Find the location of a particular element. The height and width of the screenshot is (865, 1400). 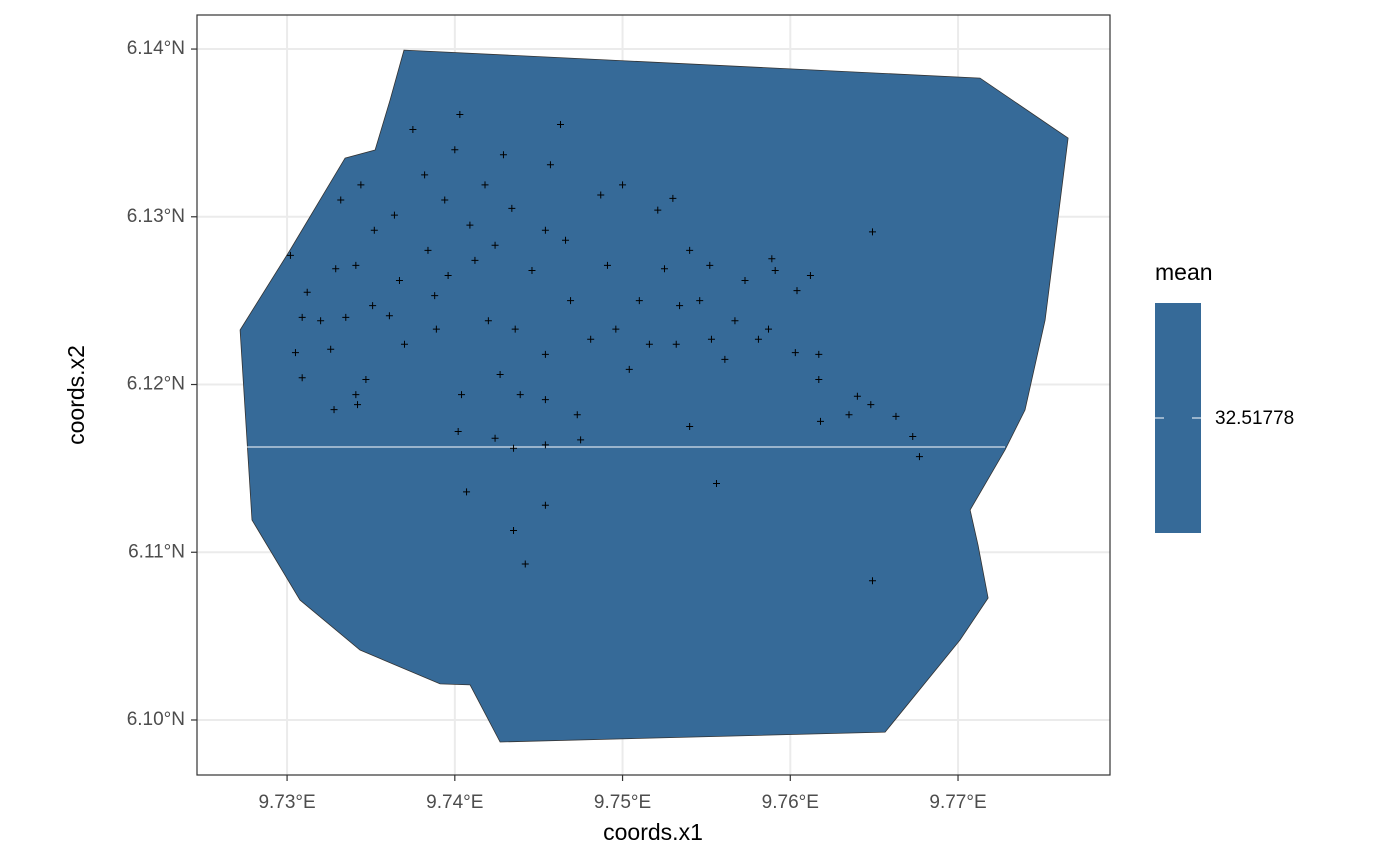

x-tick-label: 9.77°E is located at coordinates (957, 802).